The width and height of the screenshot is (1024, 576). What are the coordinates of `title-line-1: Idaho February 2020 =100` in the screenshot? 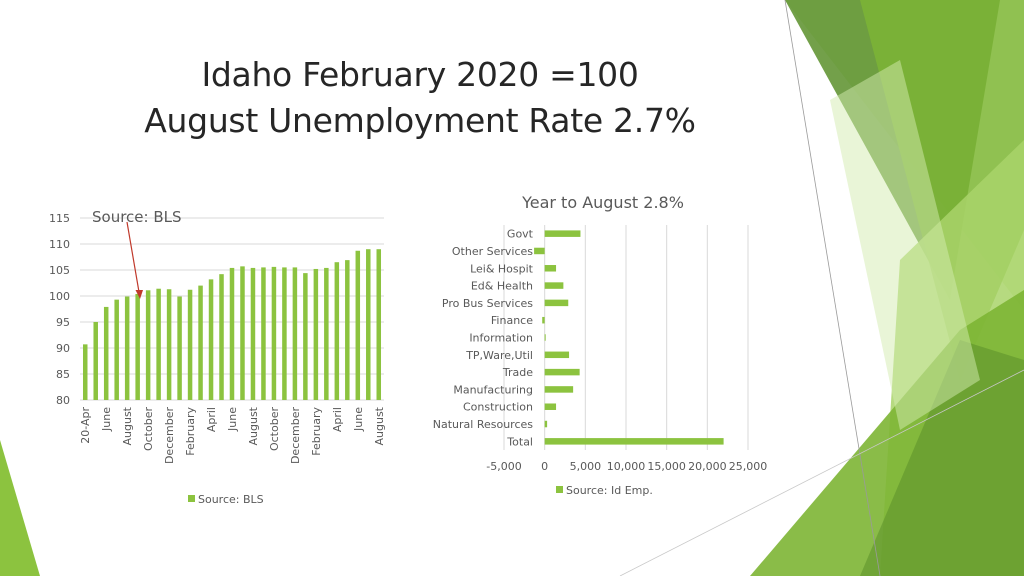 It's located at (420, 74).